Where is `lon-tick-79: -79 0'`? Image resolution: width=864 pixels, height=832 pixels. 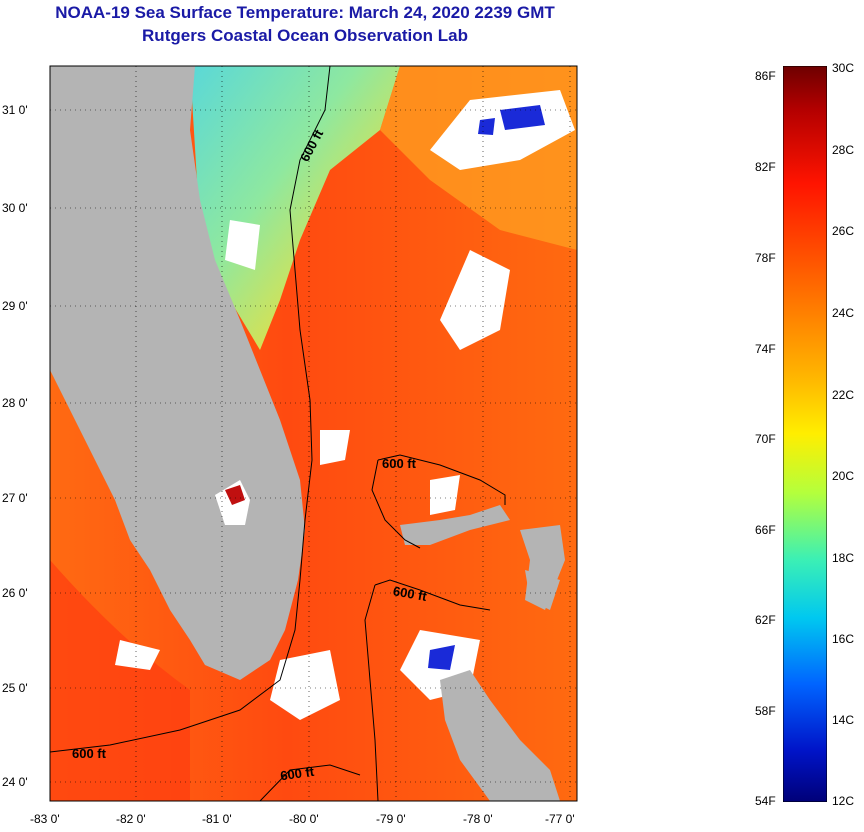
lon-tick-79: -79 0' is located at coordinates (391, 819).